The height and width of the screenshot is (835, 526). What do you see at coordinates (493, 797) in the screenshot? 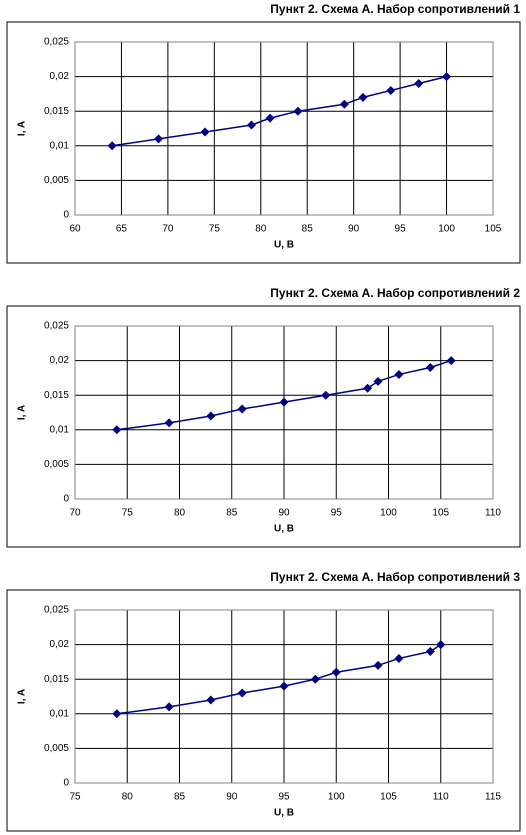
I see `x-tick-label: 115` at bounding box center [493, 797].